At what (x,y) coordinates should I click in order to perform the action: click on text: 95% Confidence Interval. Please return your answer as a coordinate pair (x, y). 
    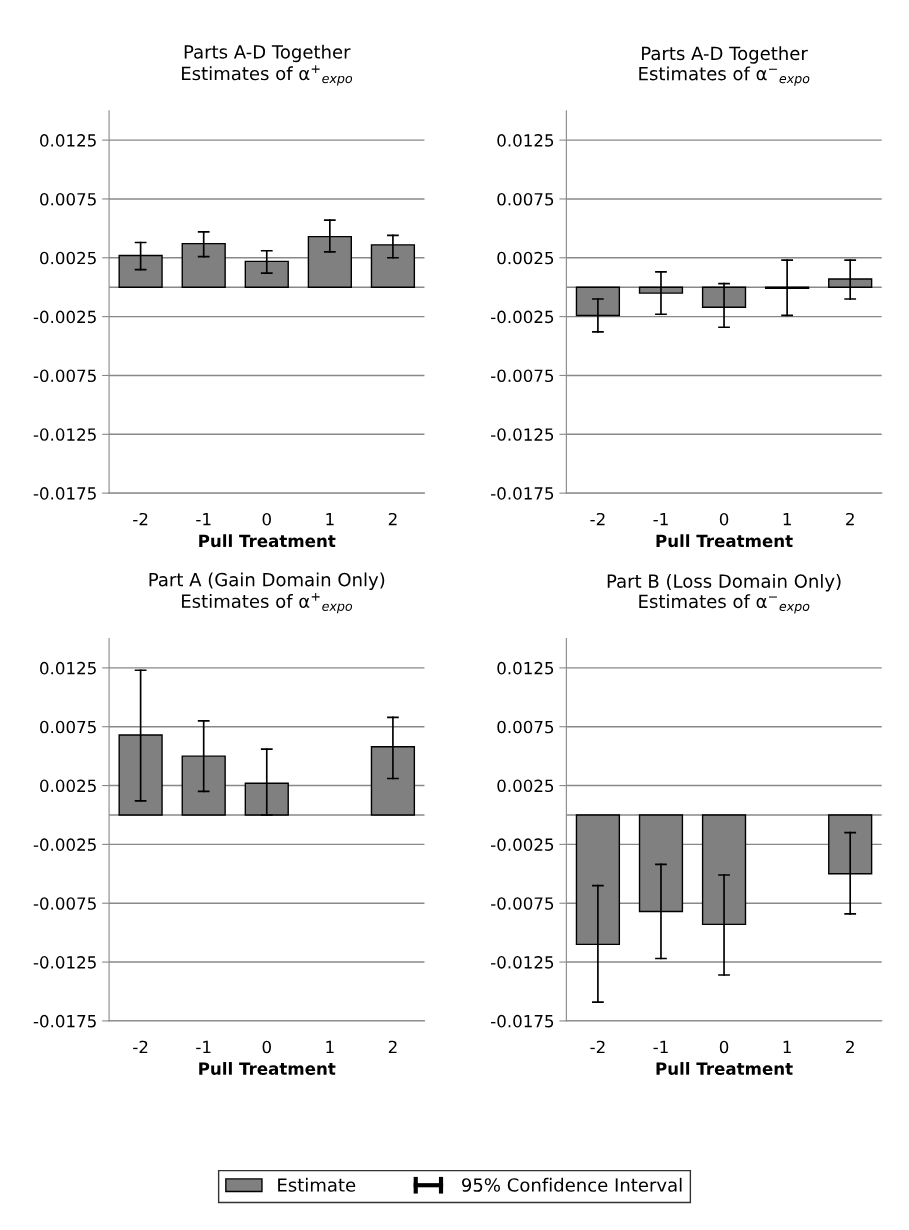
    Looking at the image, I should click on (572, 1184).